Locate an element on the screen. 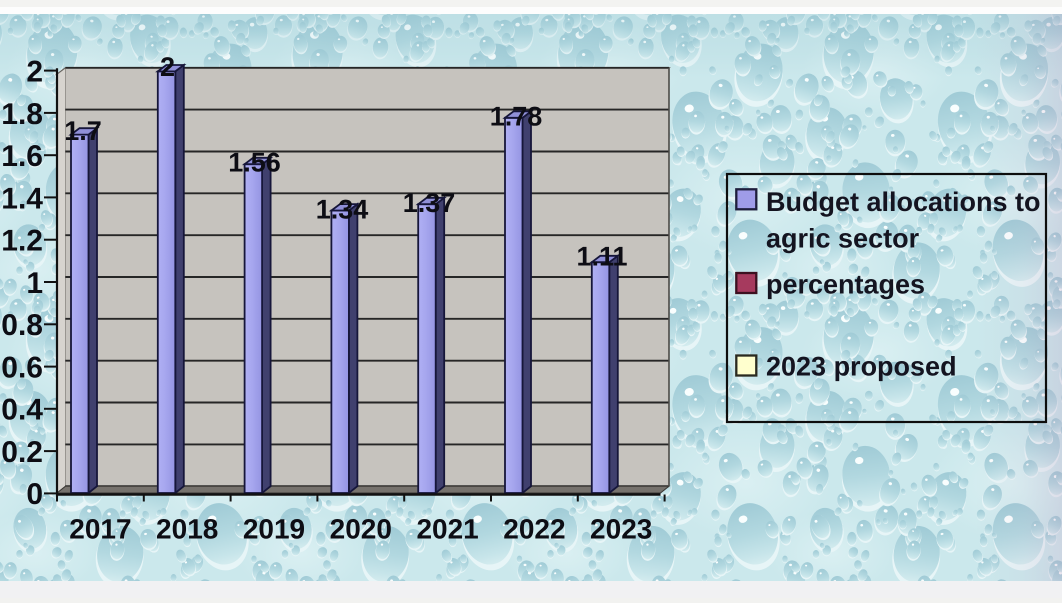 The height and width of the screenshot is (603, 1062). svg-text: 2017 is located at coordinates (100, 529).